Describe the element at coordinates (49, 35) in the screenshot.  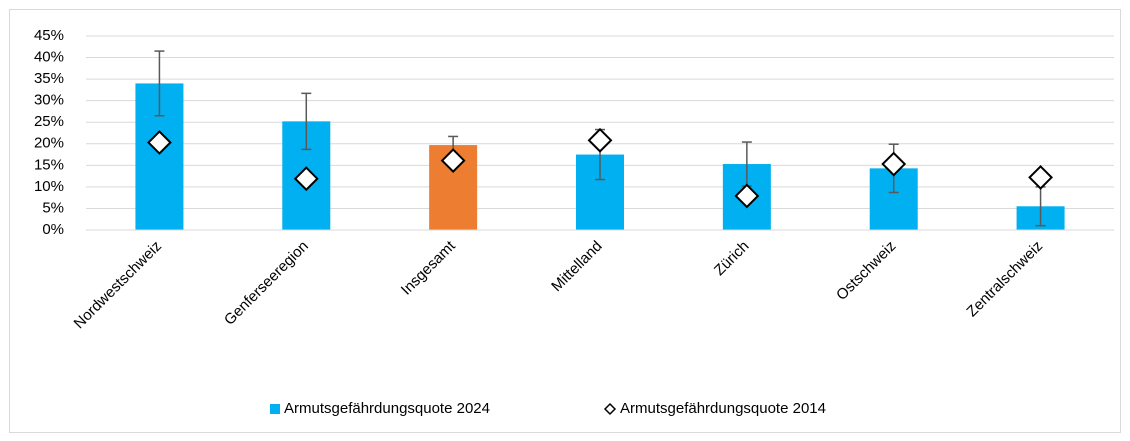
I see `y-tick-label: 45%` at that location.